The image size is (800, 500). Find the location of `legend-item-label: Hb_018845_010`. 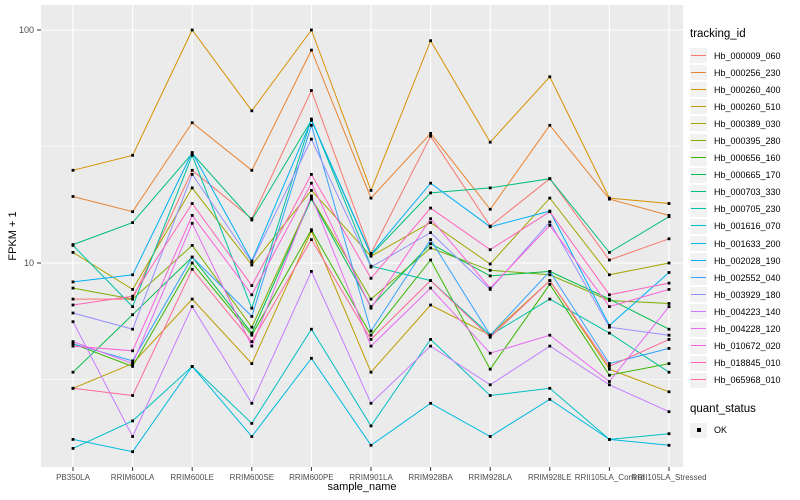

legend-item-label: Hb_018845_010 is located at coordinates (747, 363).